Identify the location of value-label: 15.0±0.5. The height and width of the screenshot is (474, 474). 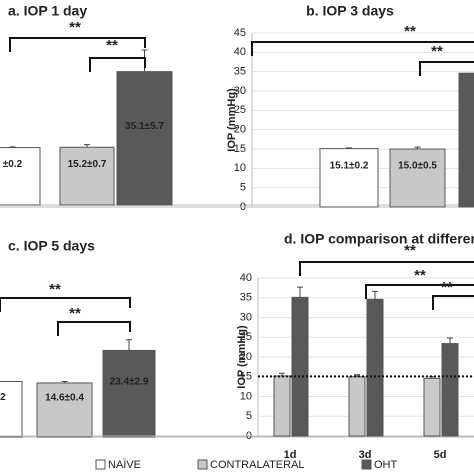
(417, 166).